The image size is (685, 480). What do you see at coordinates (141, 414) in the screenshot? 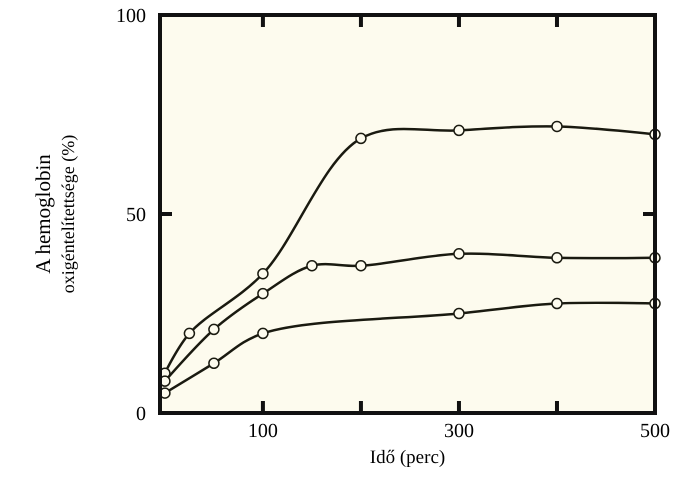
I see `y-tick-label: 0` at bounding box center [141, 414].